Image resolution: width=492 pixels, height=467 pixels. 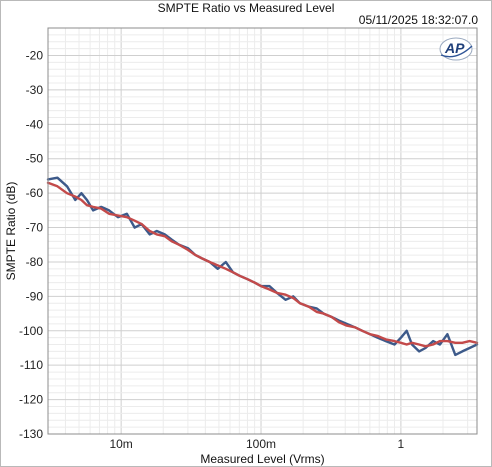 I want to click on ap-logo-icon: AP, so click(x=456, y=49).